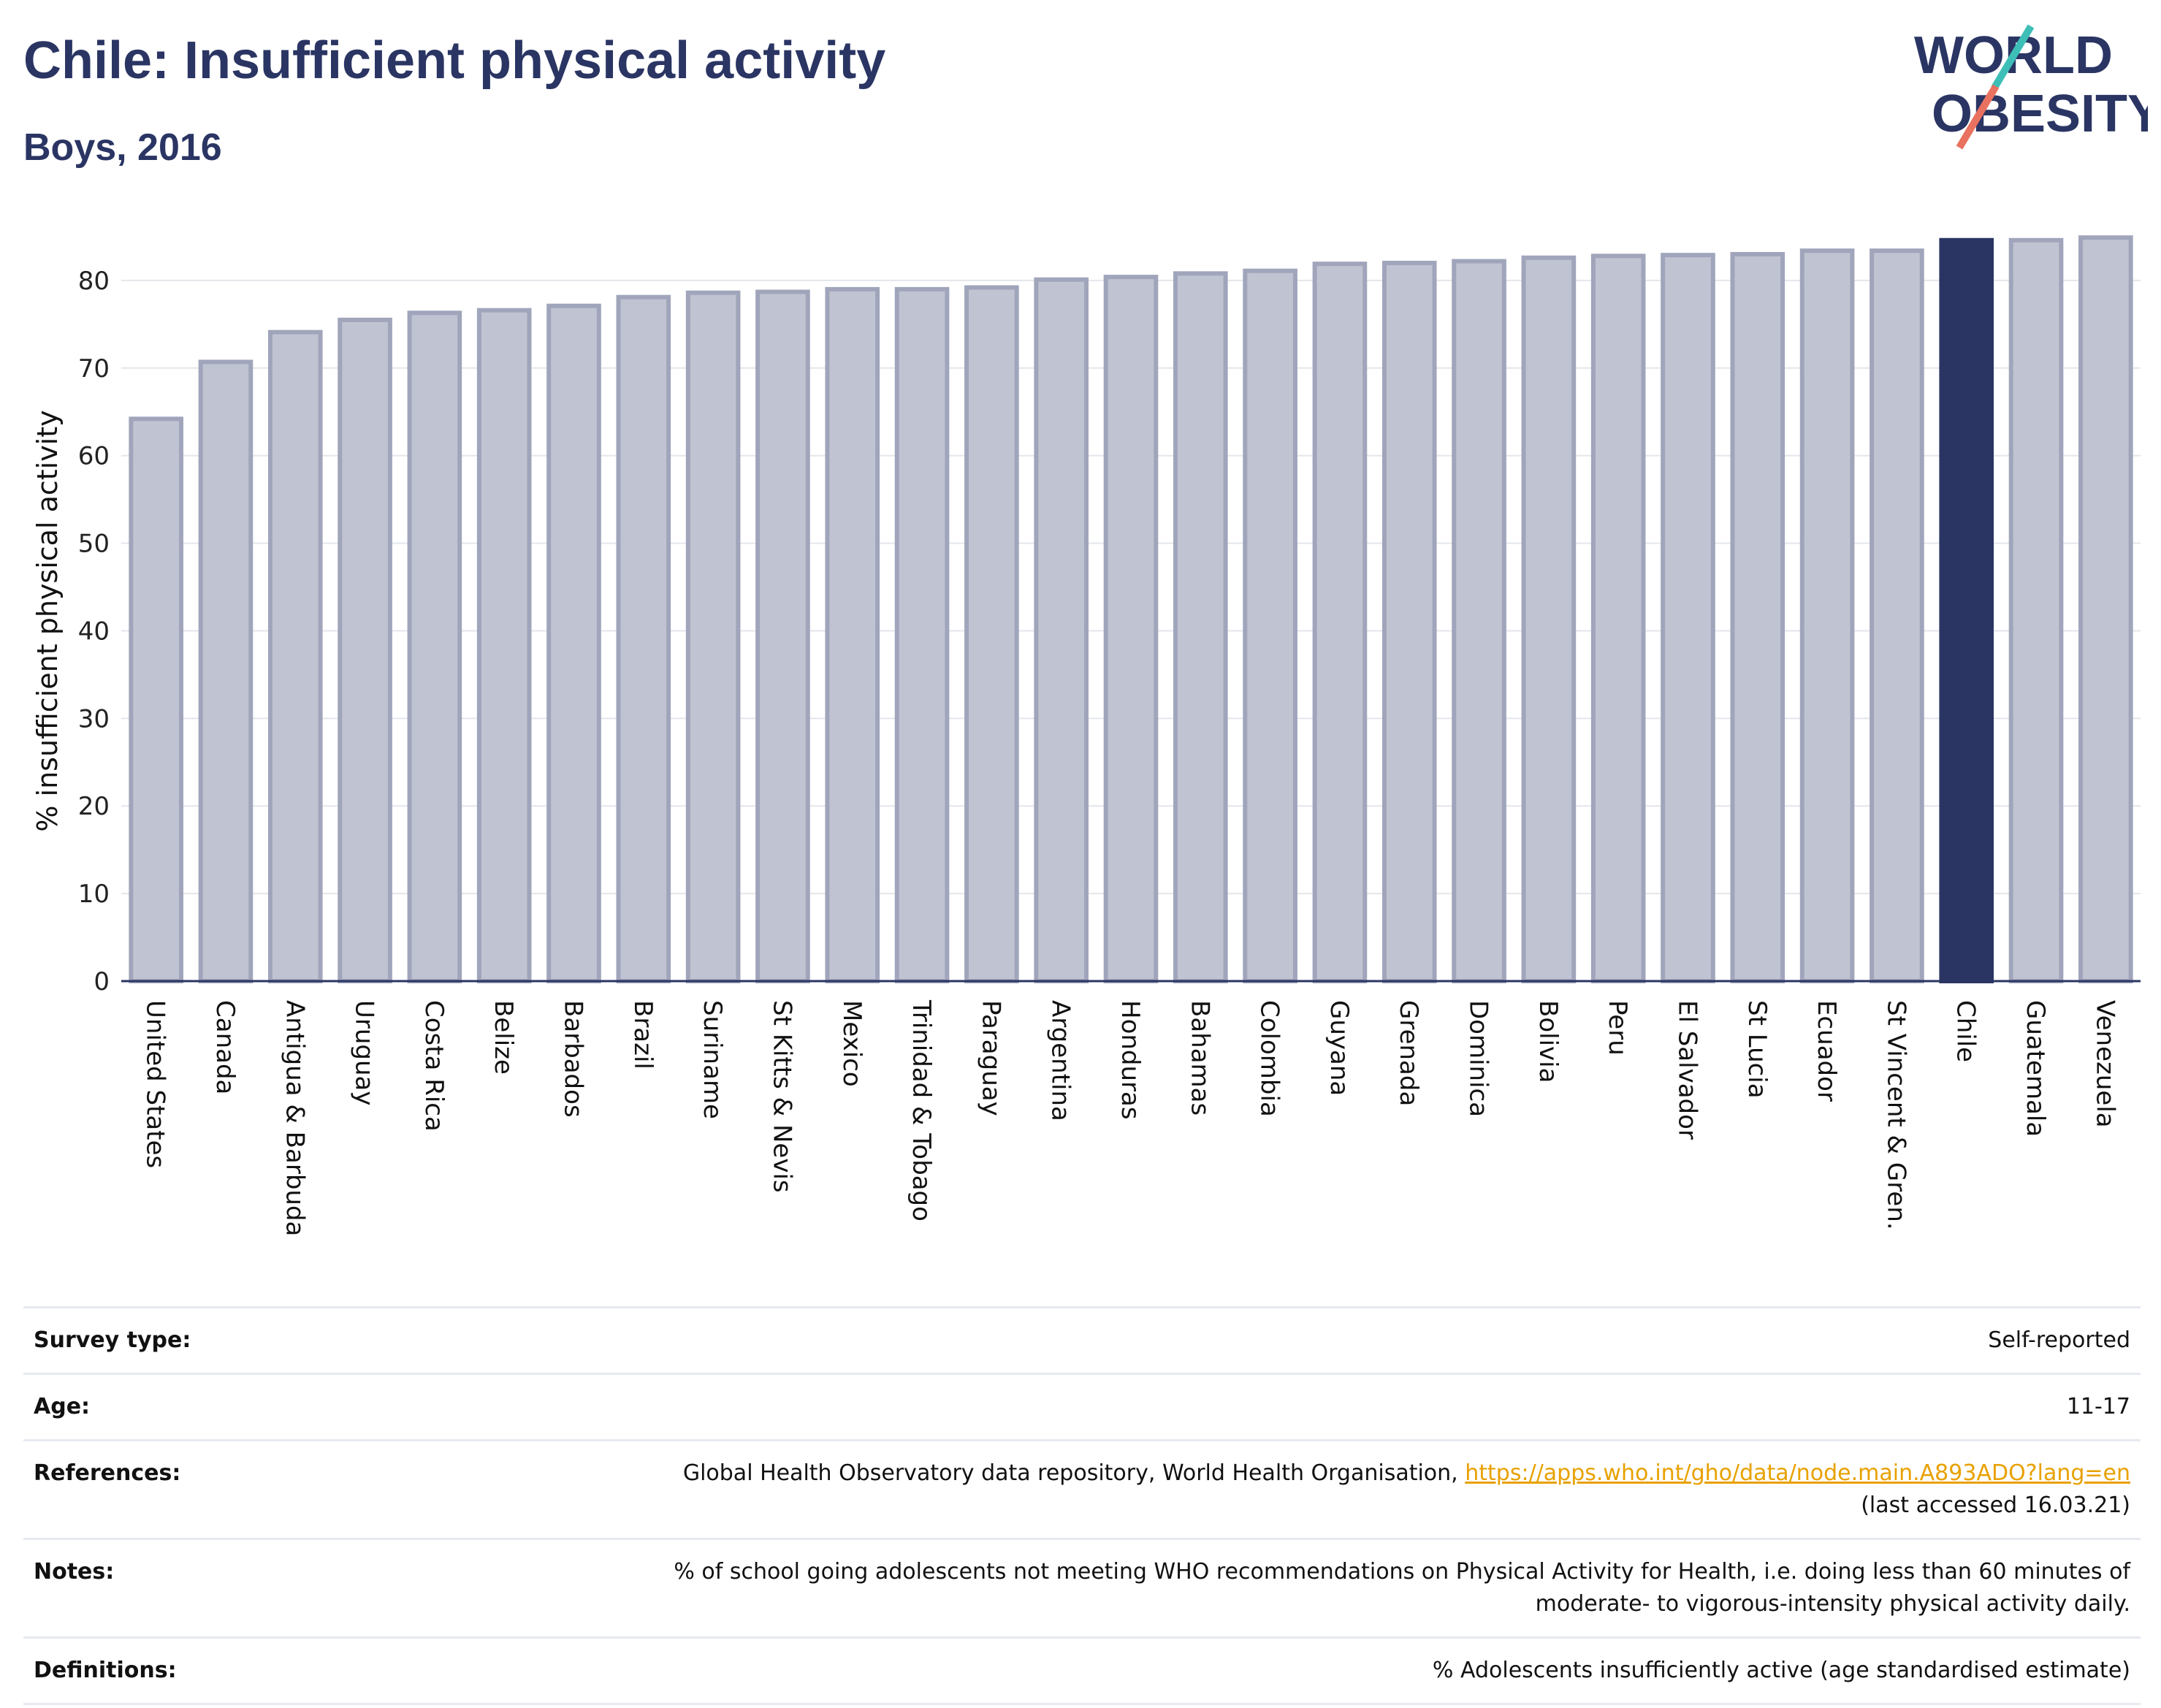 This screenshot has width=2161, height=1708. Describe the element at coordinates (1978, 117) in the screenshot. I see `logo-slash-coral` at that location.